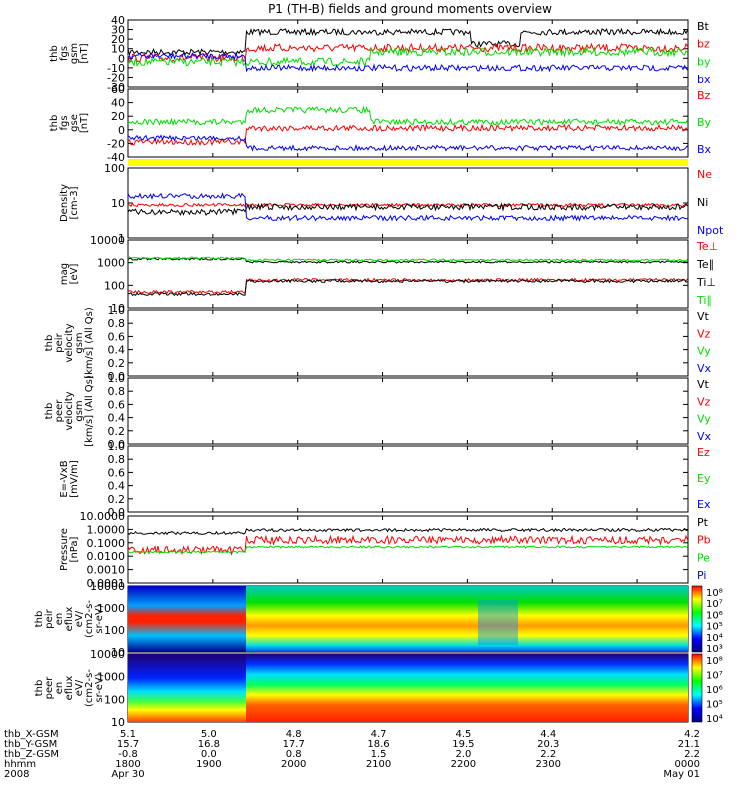 The width and height of the screenshot is (750, 800). What do you see at coordinates (407, 287) in the screenshot?
I see `series-Te-par` at bounding box center [407, 287].